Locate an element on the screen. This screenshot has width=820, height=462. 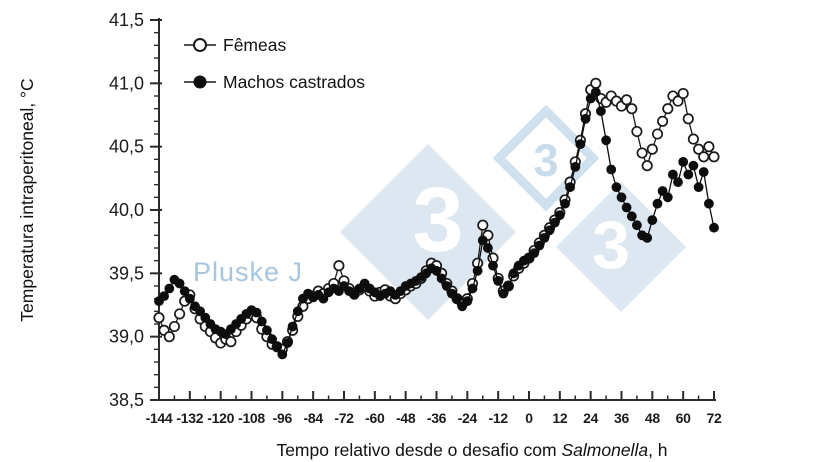
x-tick-label: -48 is located at coordinates (406, 418).